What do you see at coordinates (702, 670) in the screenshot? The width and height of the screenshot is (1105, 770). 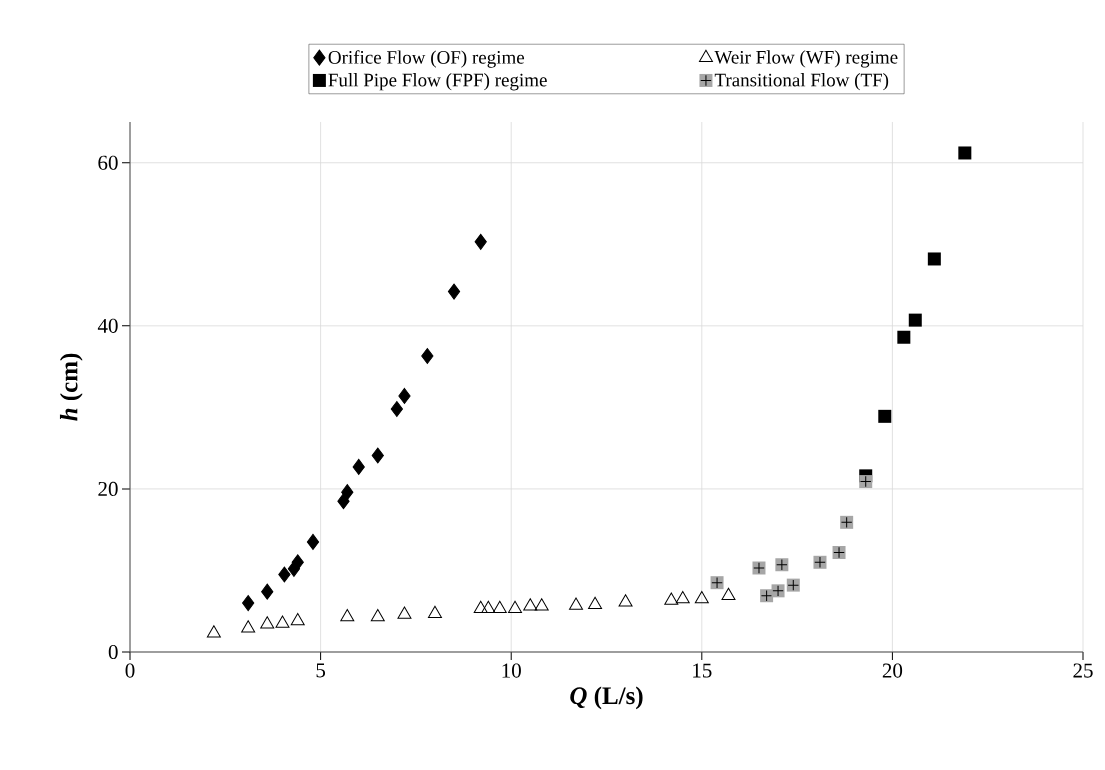 I see `x-tick-label: 15` at bounding box center [702, 670].